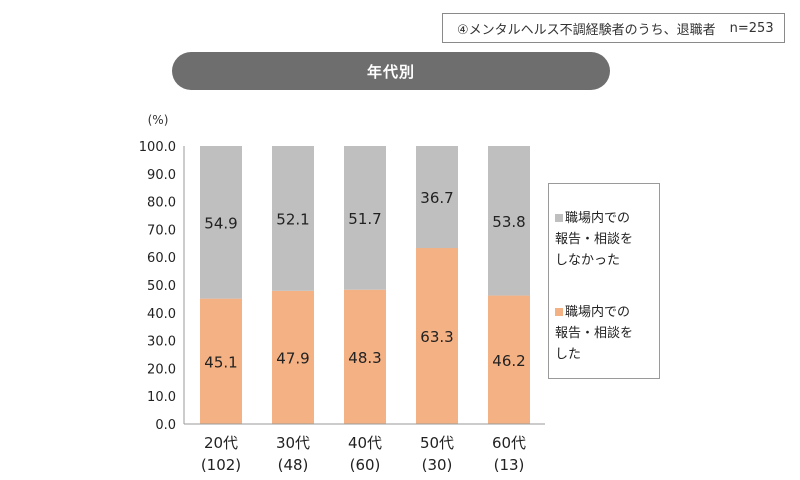 The width and height of the screenshot is (800, 480). I want to click on y-tick-label: 90.0, so click(161, 175).